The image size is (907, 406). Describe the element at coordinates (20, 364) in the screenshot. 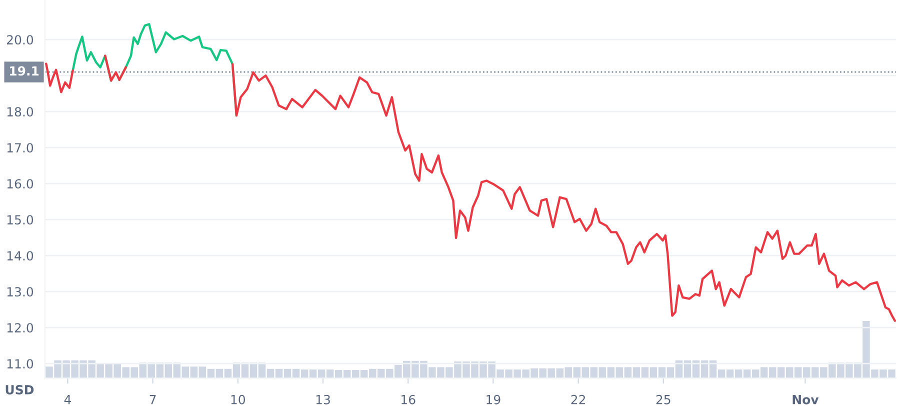

I see `y-tick-label: 11.0` at that location.